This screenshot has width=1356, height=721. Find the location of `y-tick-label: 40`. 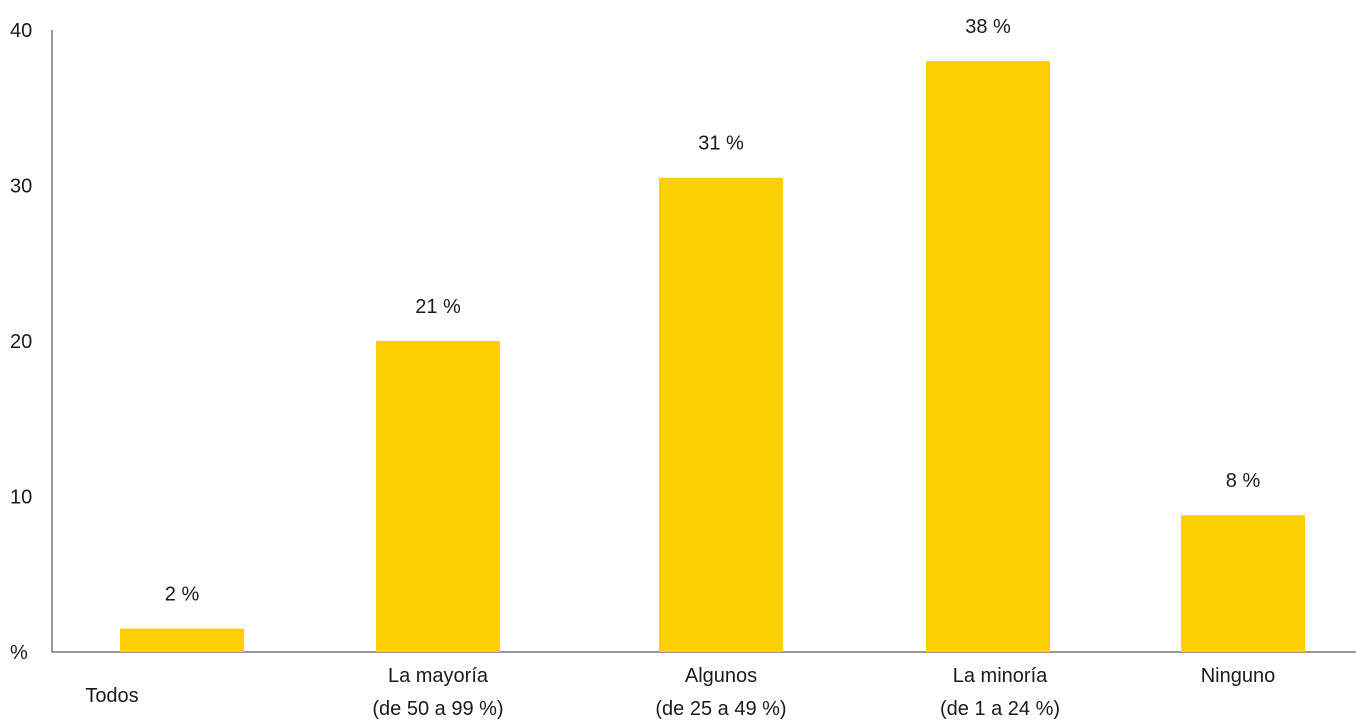

y-tick-label: 40 is located at coordinates (21, 31).